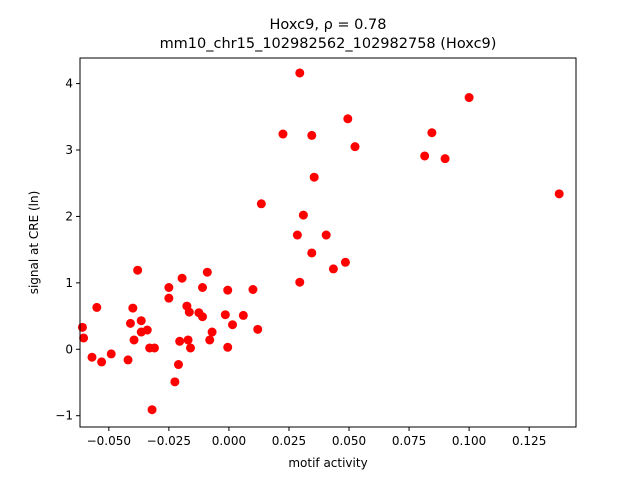 This screenshot has height=480, width=640. Describe the element at coordinates (69, 283) in the screenshot. I see `y-tick-label: 1` at that location.